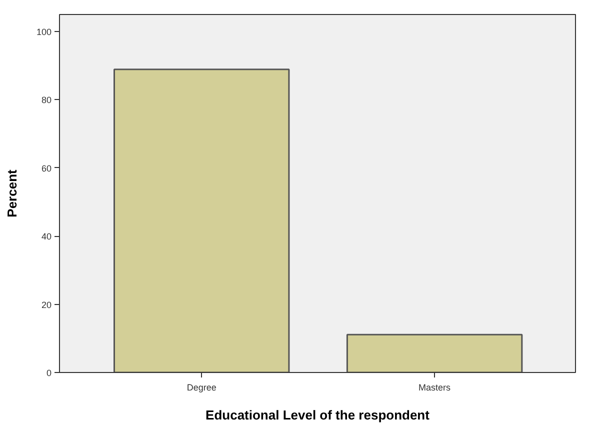 The width and height of the screenshot is (613, 434). Describe the element at coordinates (318, 415) in the screenshot. I see `x-axis-title: Educational Level of the respondent` at that location.